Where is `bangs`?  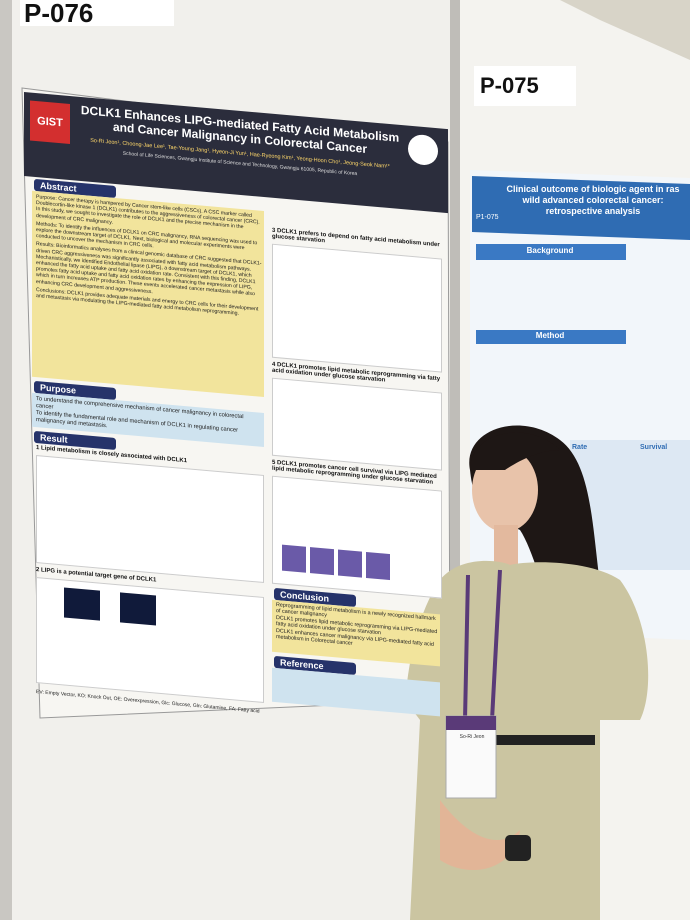 bangs is located at coordinates (515, 451).